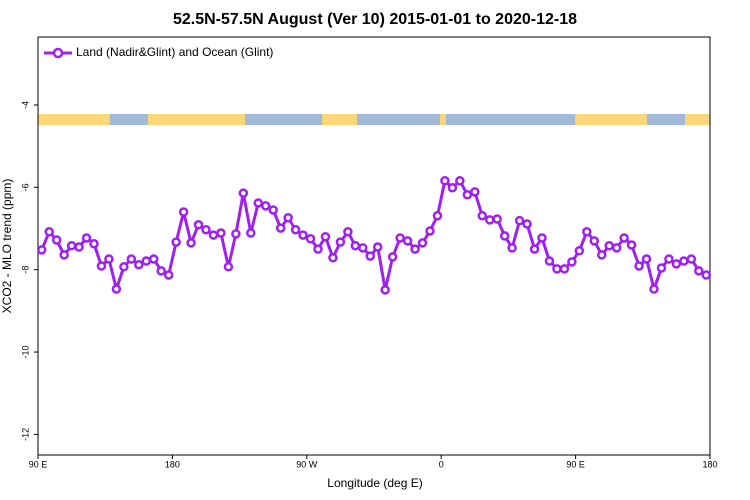 Image resolution: width=750 pixels, height=500 pixels. I want to click on y-tick-label: -8, so click(25, 270).